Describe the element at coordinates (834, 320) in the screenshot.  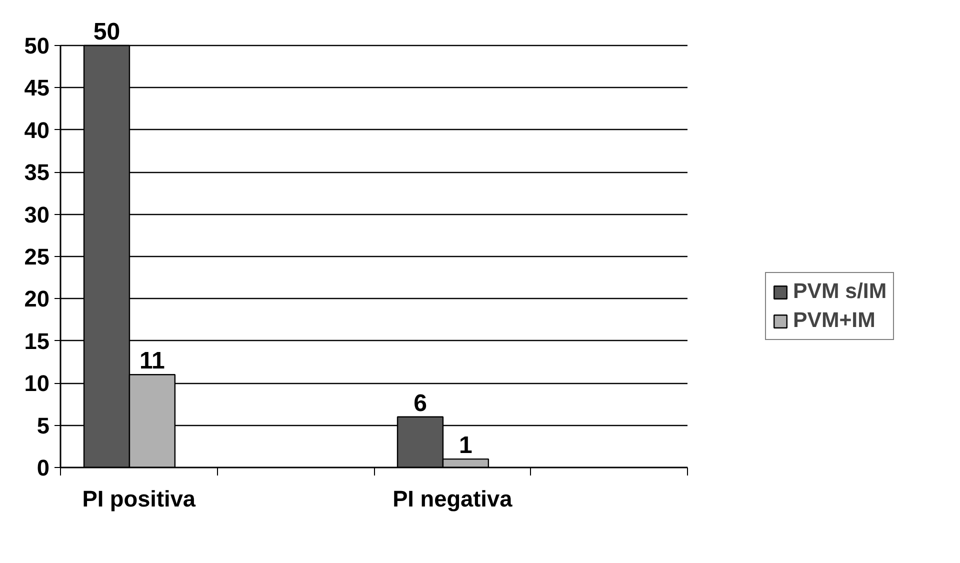
I see `legend-label: PVM+IM` at that location.